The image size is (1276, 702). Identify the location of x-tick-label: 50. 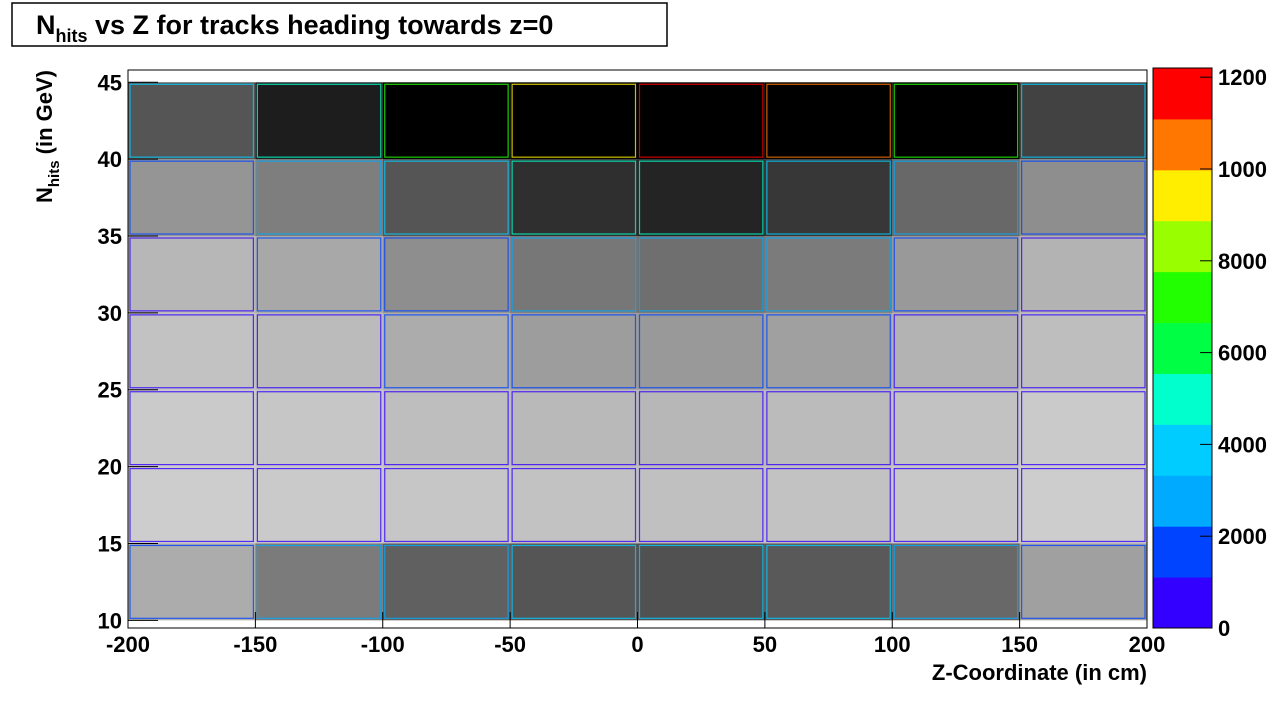
(765, 644).